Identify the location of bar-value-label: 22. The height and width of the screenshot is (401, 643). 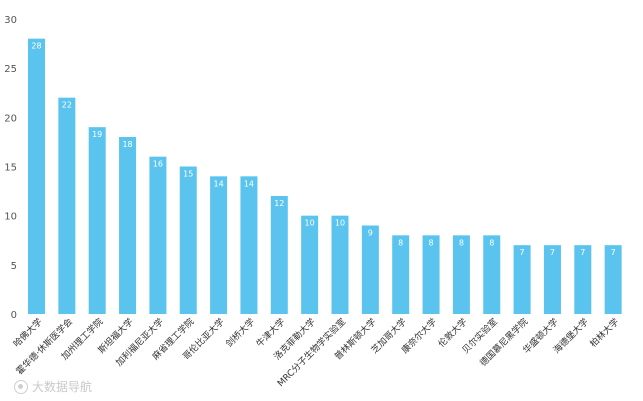
(67, 105).